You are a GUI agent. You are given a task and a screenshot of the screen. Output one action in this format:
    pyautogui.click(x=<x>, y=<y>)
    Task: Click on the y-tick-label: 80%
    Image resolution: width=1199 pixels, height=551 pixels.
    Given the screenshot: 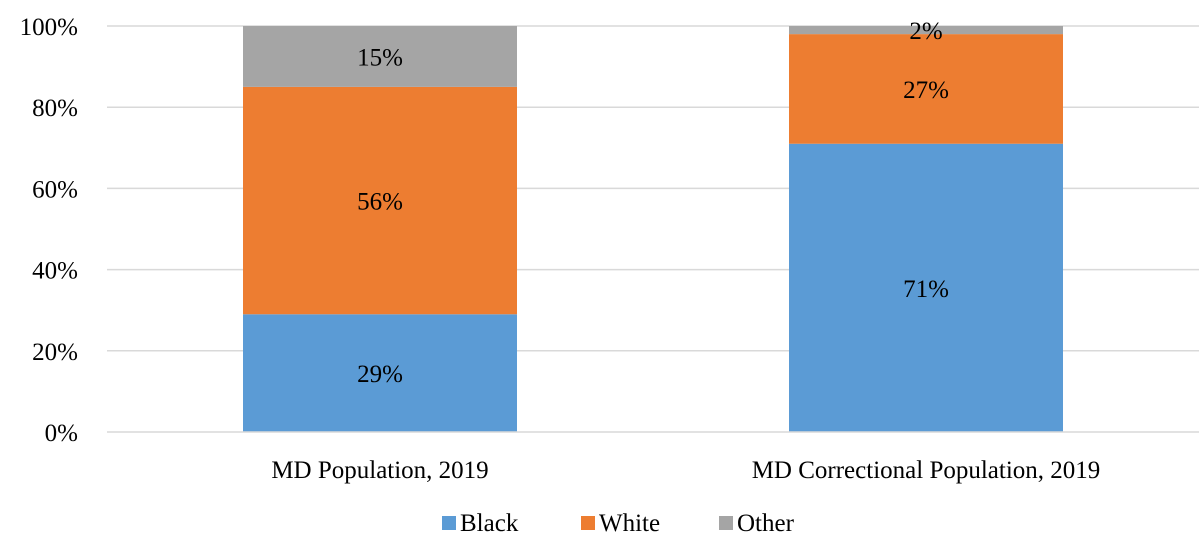 What is the action you would take?
    pyautogui.click(x=55, y=108)
    